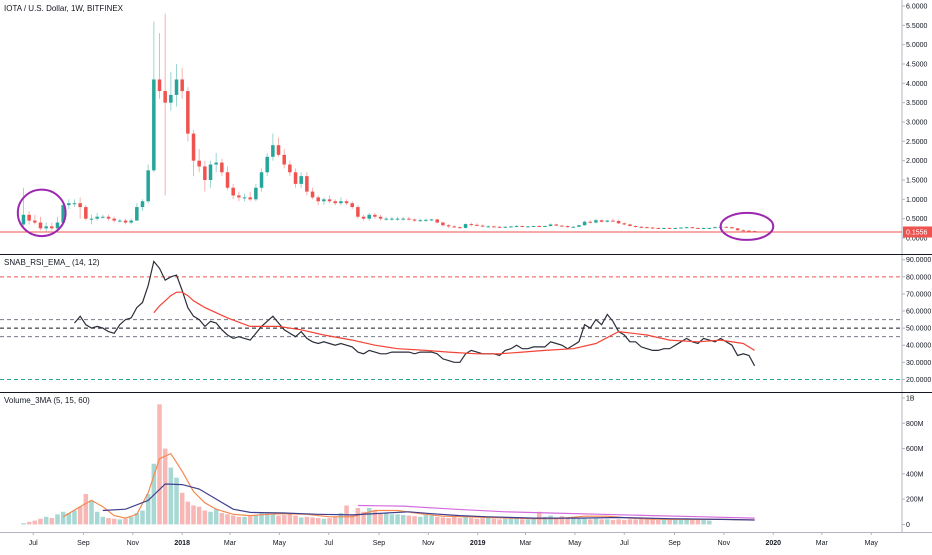  Describe the element at coordinates (915, 449) in the screenshot. I see `volume-axis-label: 600M` at that location.